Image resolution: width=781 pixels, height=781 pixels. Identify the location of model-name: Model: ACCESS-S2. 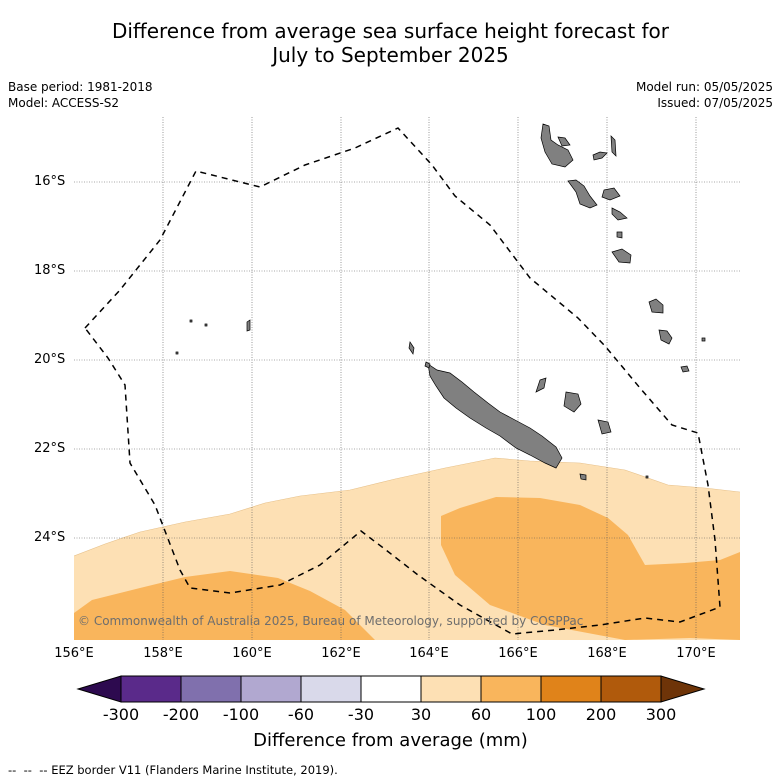
(64, 103).